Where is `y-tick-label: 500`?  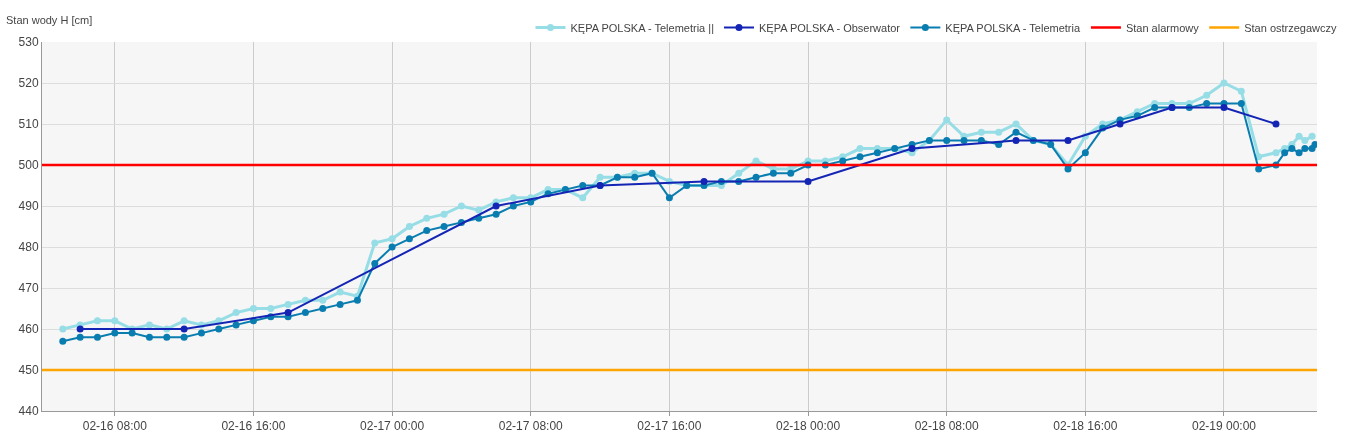
y-tick-label: 500 is located at coordinates (28, 165).